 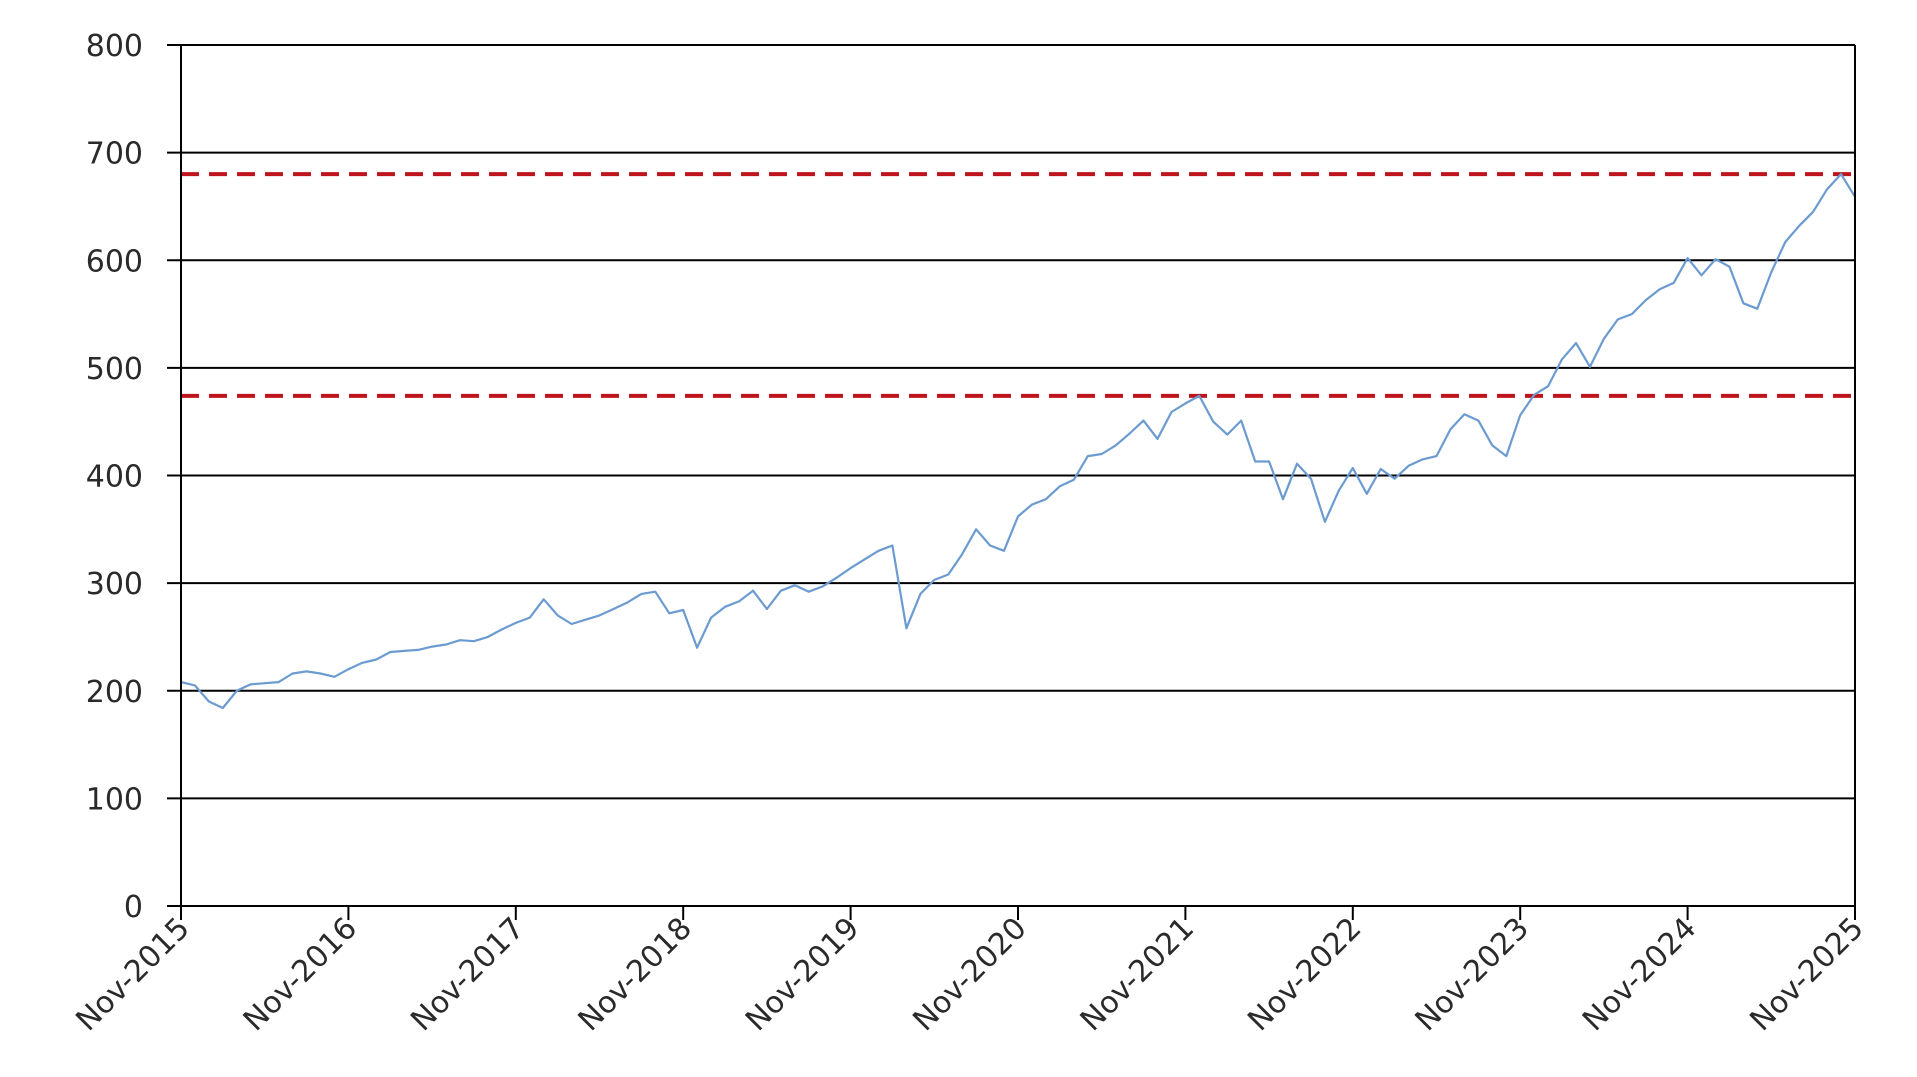 What do you see at coordinates (802, 974) in the screenshot?
I see `x-tick-label: Nov-2019` at bounding box center [802, 974].